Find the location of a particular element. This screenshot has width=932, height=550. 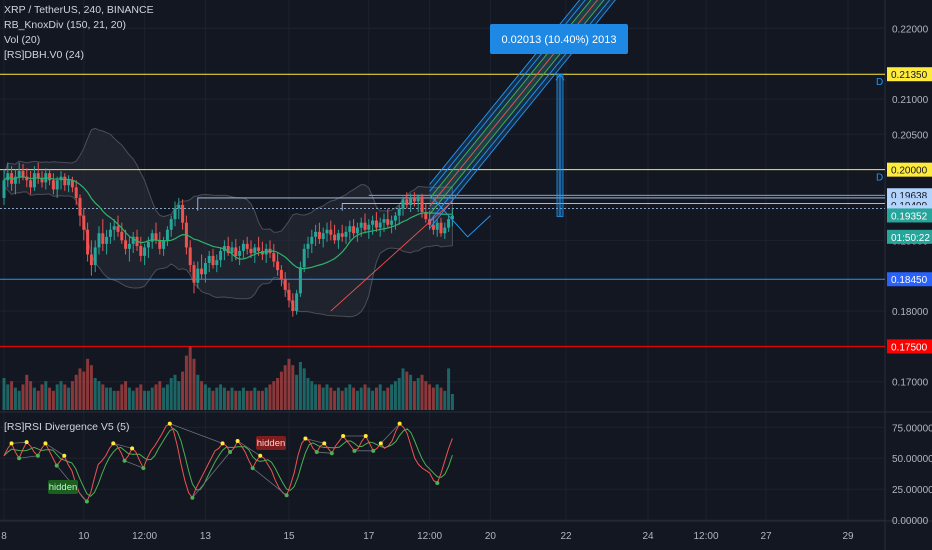

hidden-label-box is located at coordinates (63, 487).